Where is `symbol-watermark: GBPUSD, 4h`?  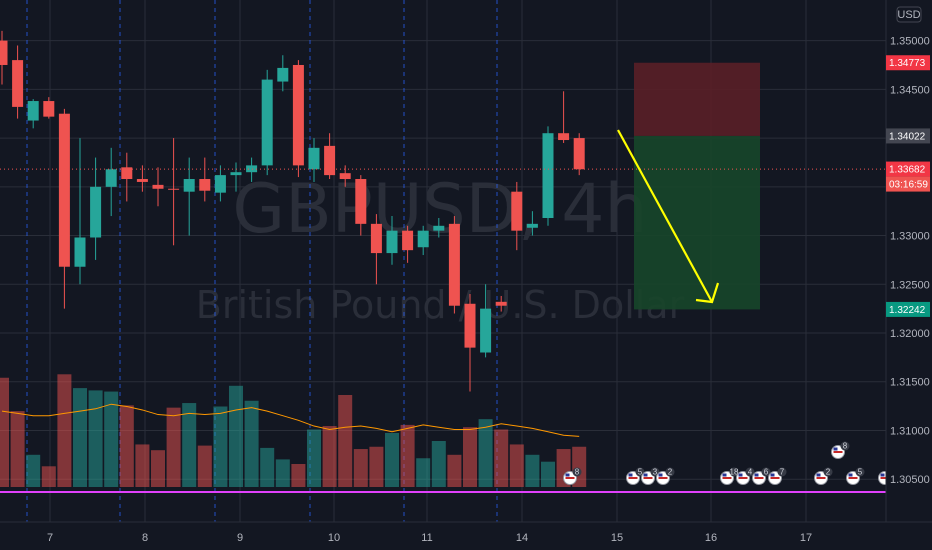
symbol-watermark: GBPUSD, 4h is located at coordinates (439, 209).